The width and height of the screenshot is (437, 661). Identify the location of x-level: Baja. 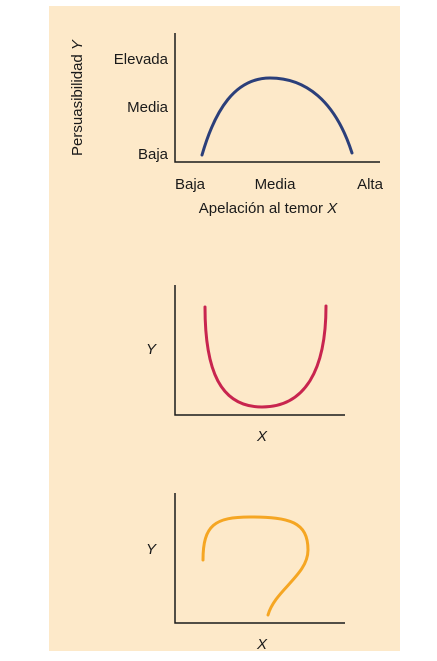
(190, 184).